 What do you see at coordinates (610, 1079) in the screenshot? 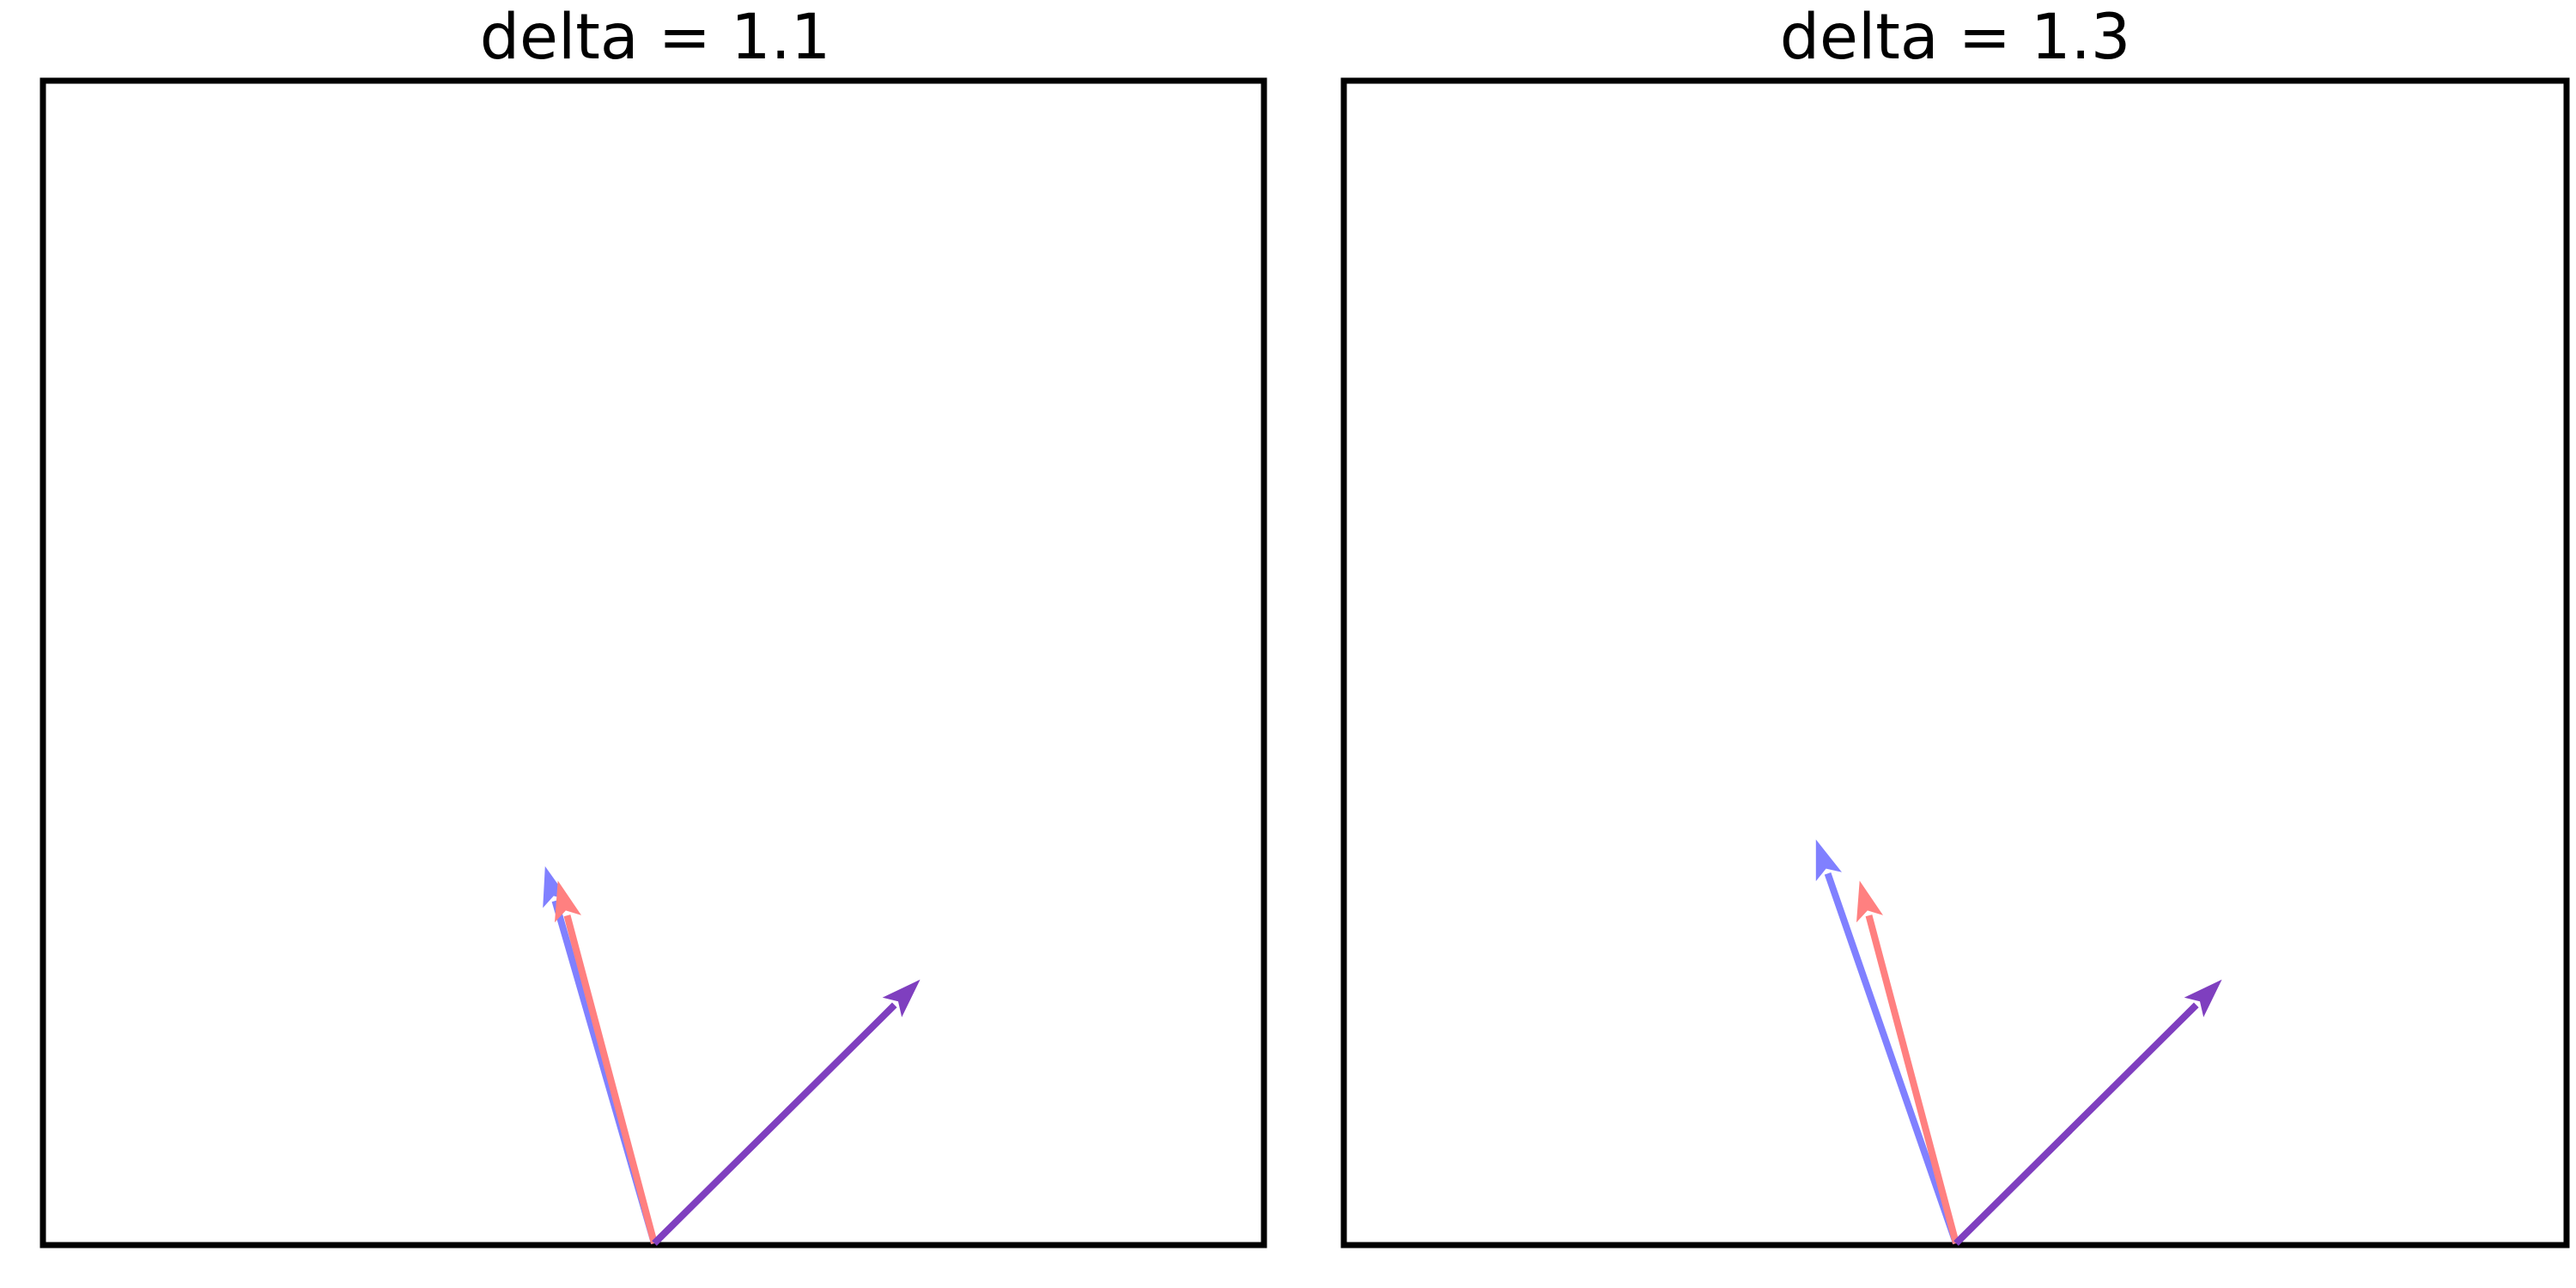
I see `panel-1-red-vector-shaft` at bounding box center [610, 1079].